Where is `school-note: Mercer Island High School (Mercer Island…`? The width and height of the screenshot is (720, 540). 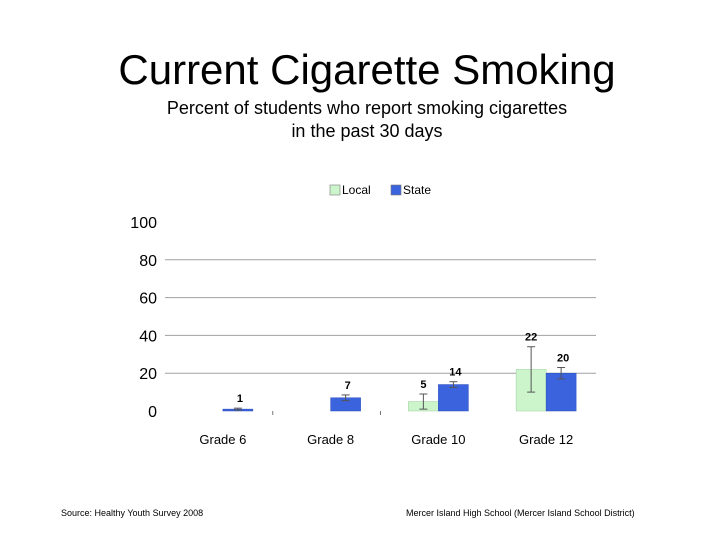 school-note: Mercer Island High School (Mercer Island… is located at coordinates (520, 513).